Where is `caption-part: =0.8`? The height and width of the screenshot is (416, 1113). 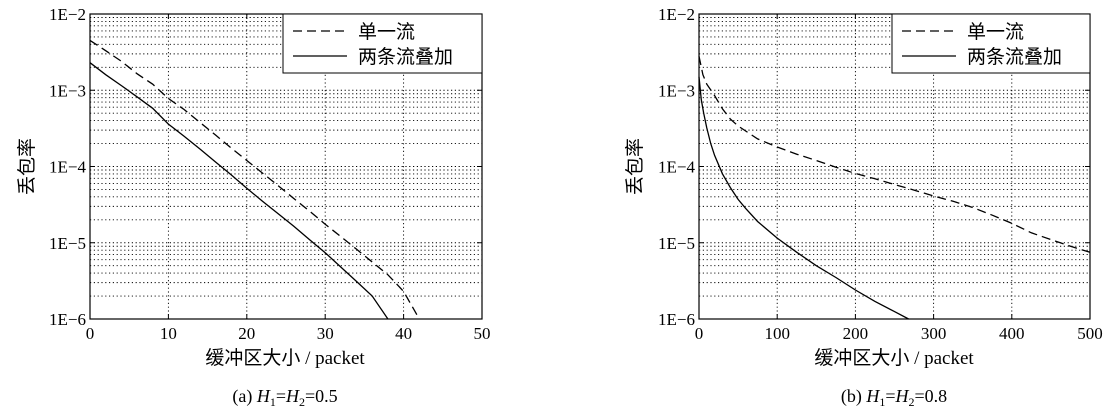 caption-part: =0.8 is located at coordinates (931, 396).